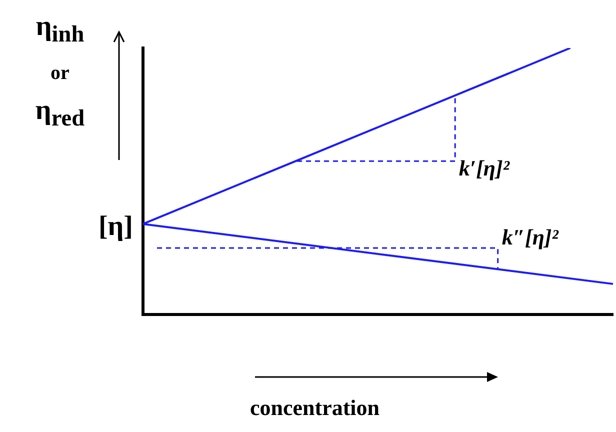 The width and height of the screenshot is (616, 432). What do you see at coordinates (530, 237) in the screenshot?
I see `annotation: k″[η]²` at bounding box center [530, 237].